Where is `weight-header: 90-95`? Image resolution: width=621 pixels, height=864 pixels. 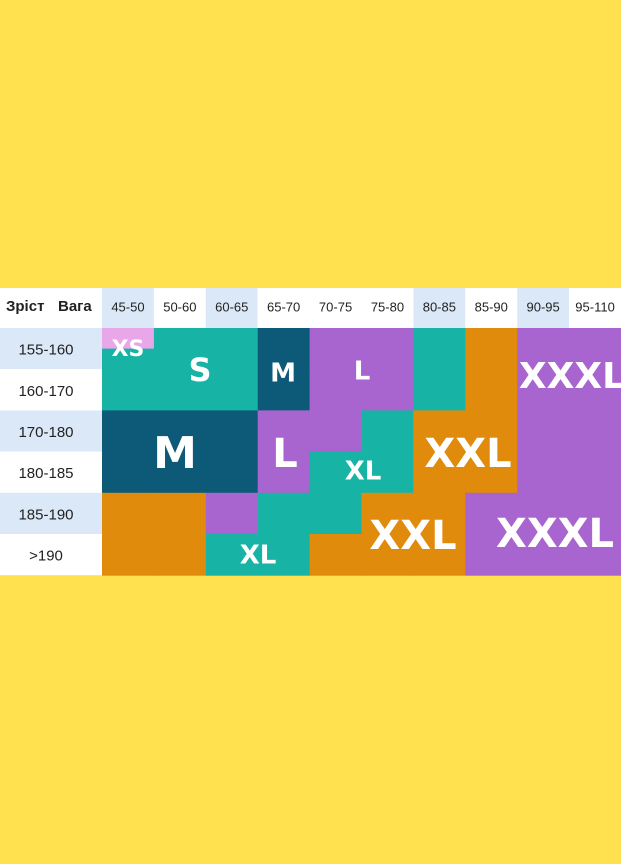
weight-header: 90-95 is located at coordinates (543, 306).